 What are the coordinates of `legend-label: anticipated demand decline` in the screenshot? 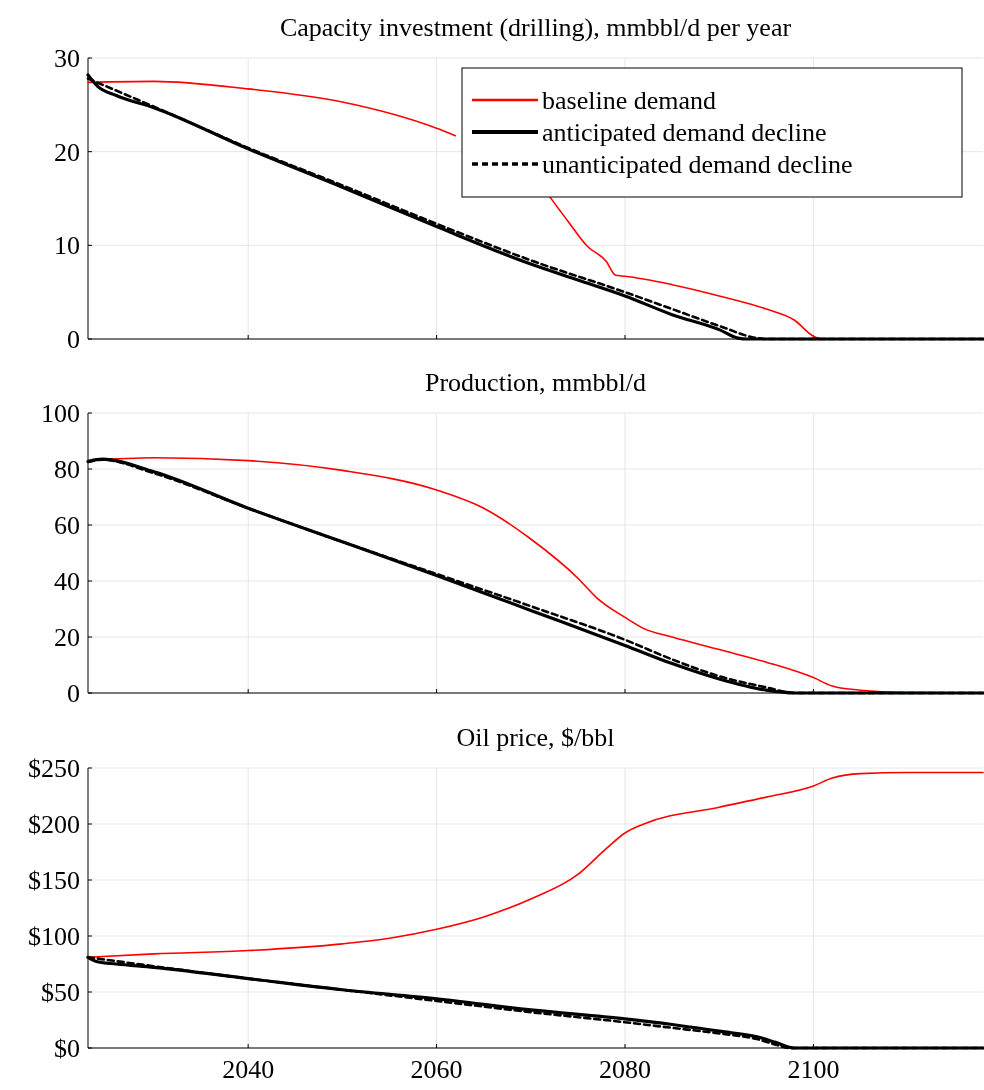 It's located at (684, 133).